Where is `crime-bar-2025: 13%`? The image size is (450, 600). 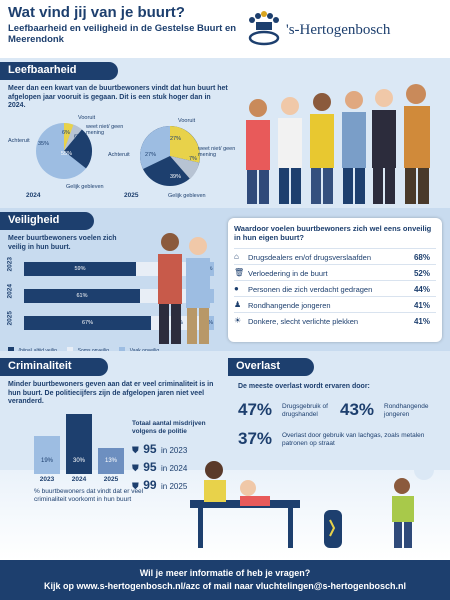
crime-bar-2025: 13% is located at coordinates (111, 461).